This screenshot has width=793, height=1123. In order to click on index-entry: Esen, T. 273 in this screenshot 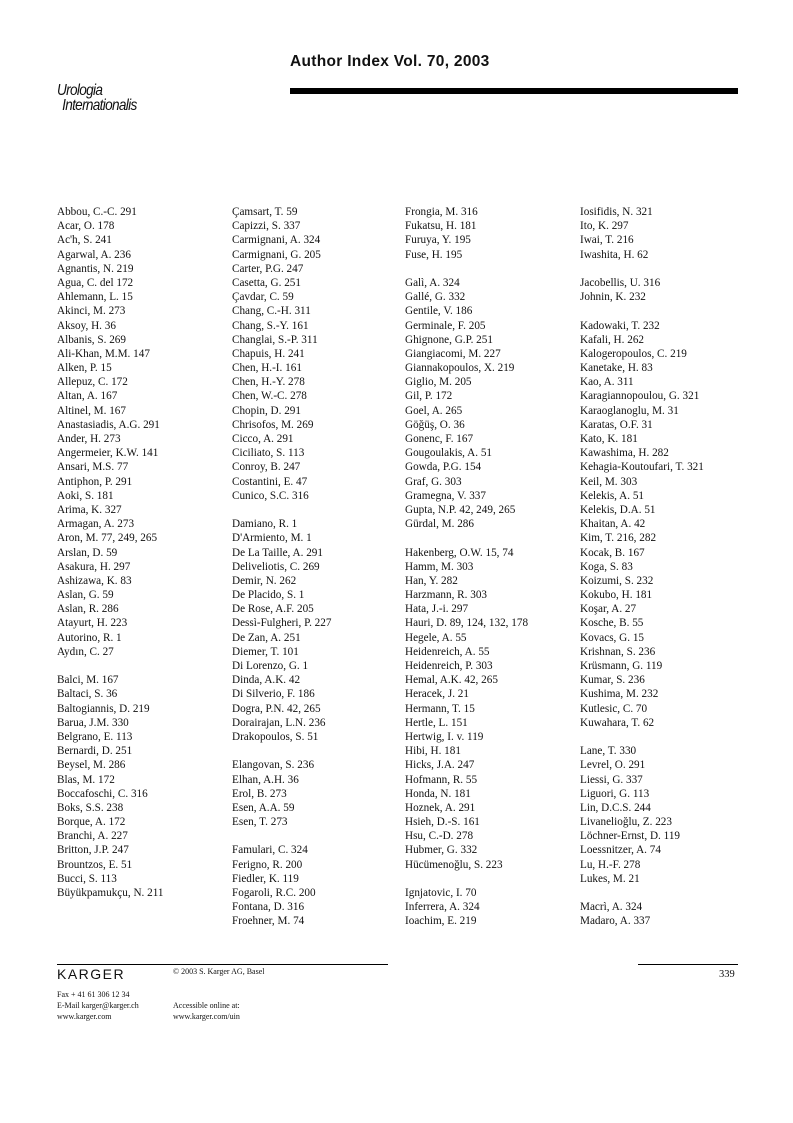, I will do `click(260, 822)`.